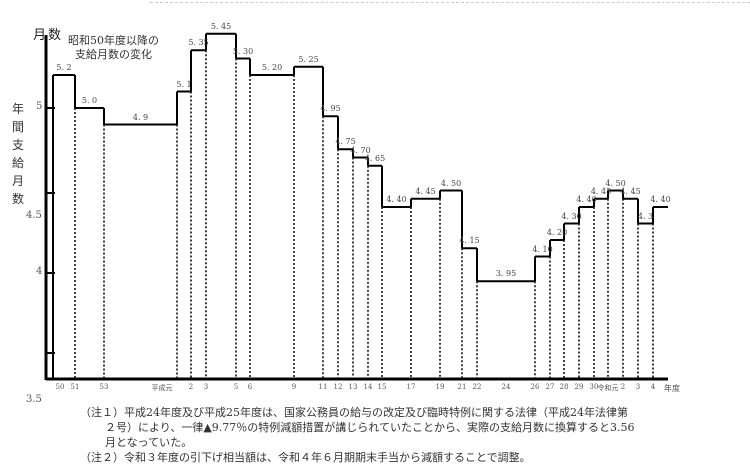  What do you see at coordinates (308, 59) in the screenshot?
I see `value-label: 5. 25` at bounding box center [308, 59].